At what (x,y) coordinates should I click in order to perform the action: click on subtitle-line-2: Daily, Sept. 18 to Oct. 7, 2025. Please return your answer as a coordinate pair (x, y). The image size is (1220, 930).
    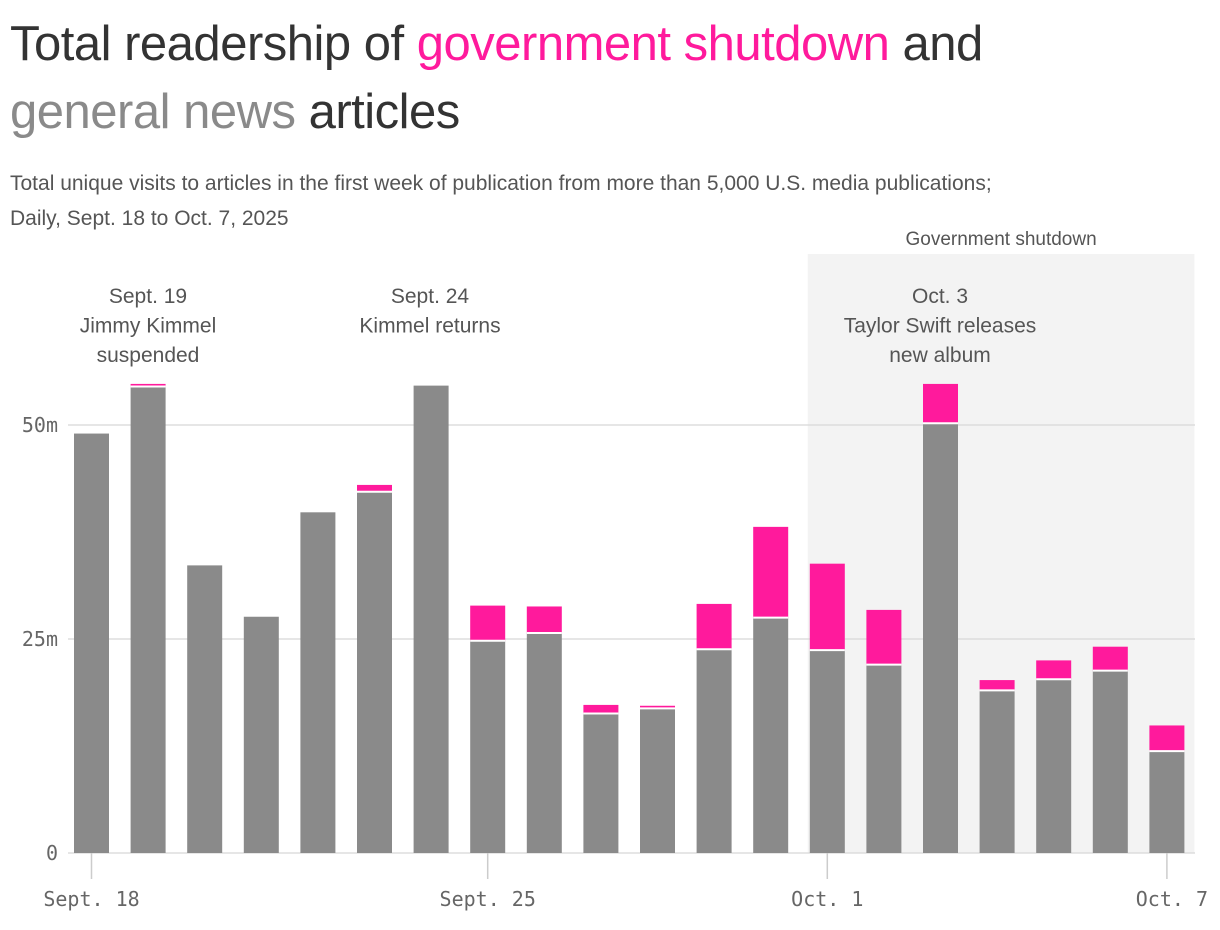
    Looking at the image, I should click on (149, 218).